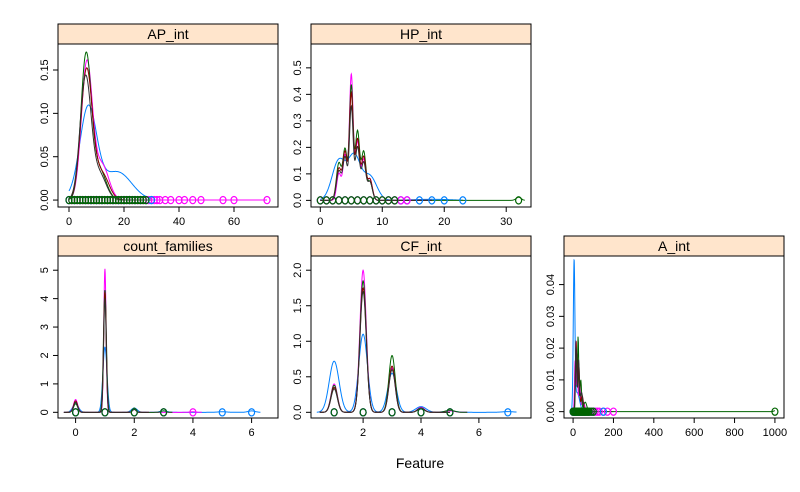  Describe the element at coordinates (45, 69) in the screenshot. I see `y-tick-label: 0.15` at that location.